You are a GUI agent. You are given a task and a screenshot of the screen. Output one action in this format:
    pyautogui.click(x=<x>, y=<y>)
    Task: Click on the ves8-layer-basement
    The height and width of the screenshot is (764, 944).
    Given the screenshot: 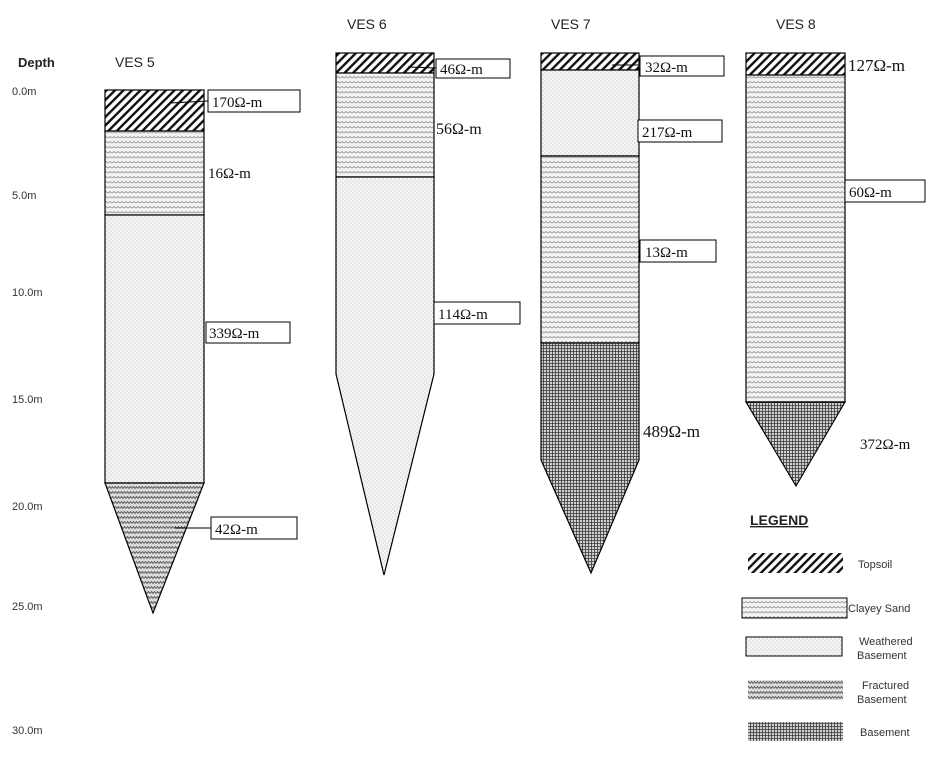 What is the action you would take?
    pyautogui.click(x=795, y=444)
    